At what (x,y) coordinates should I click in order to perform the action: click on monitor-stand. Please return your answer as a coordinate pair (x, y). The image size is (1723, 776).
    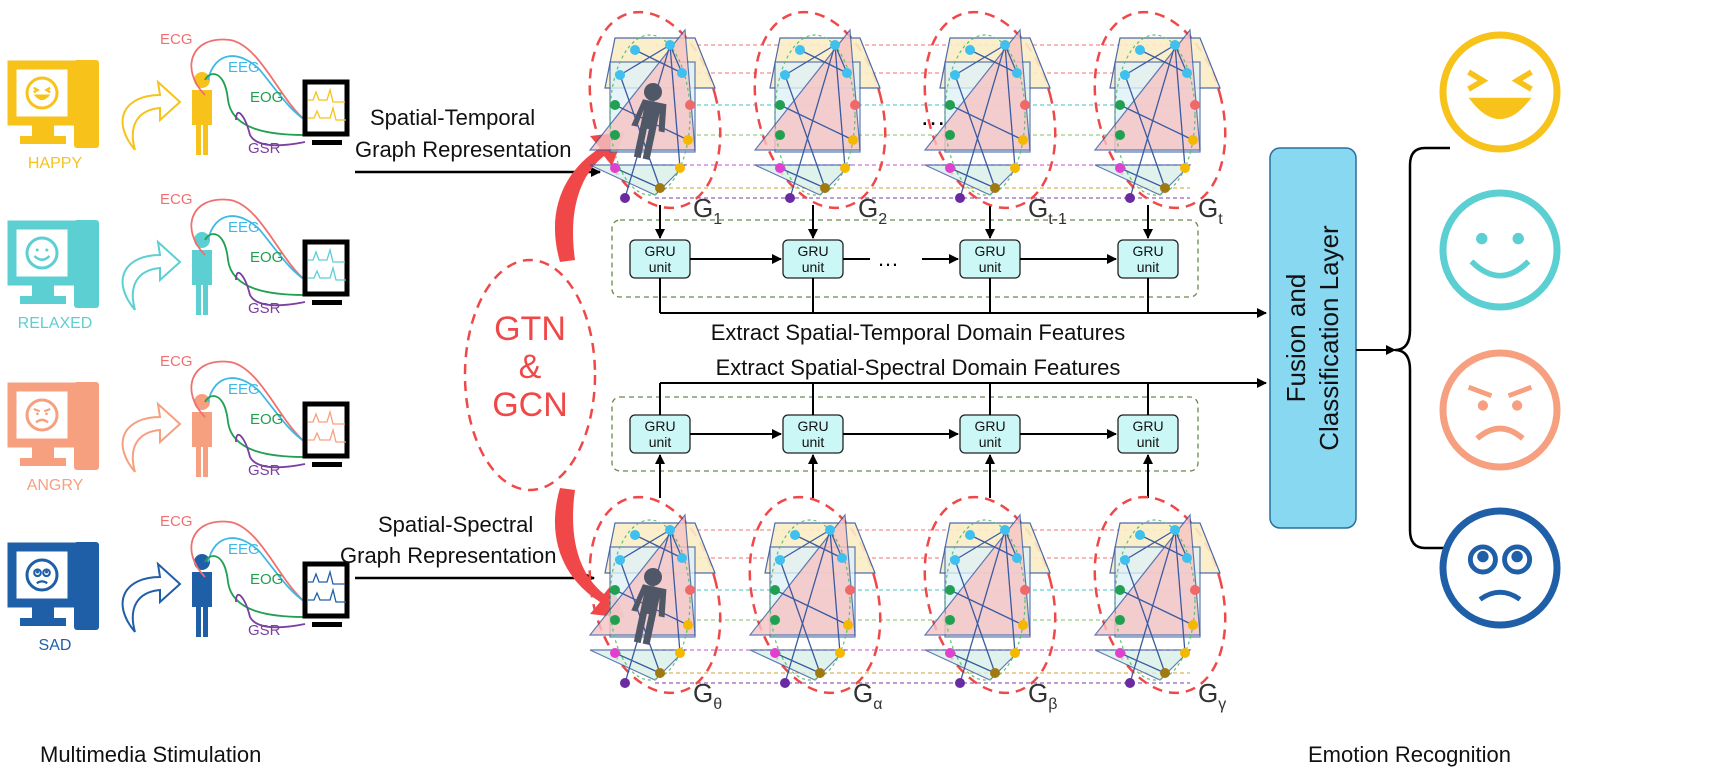
    Looking at the image, I should click on (43, 291).